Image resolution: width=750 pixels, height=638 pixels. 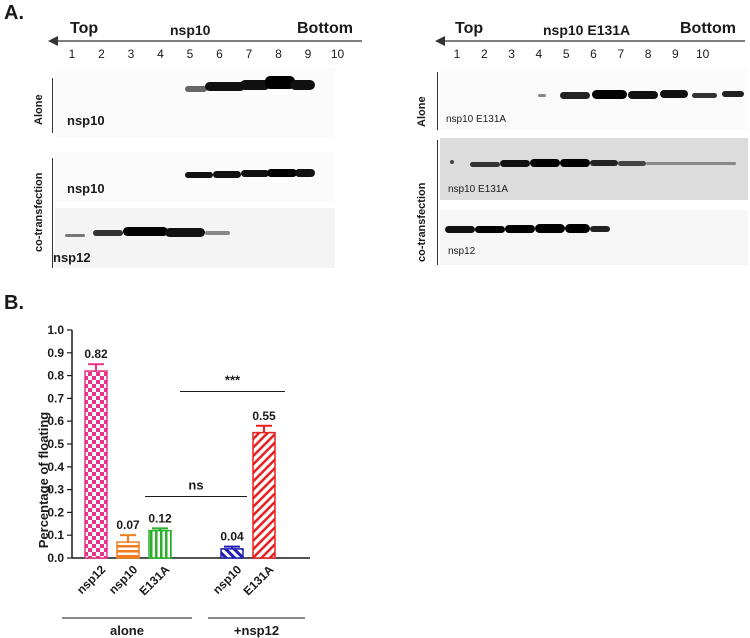 I want to click on y-tick-label: 0.9, so click(x=55, y=353).